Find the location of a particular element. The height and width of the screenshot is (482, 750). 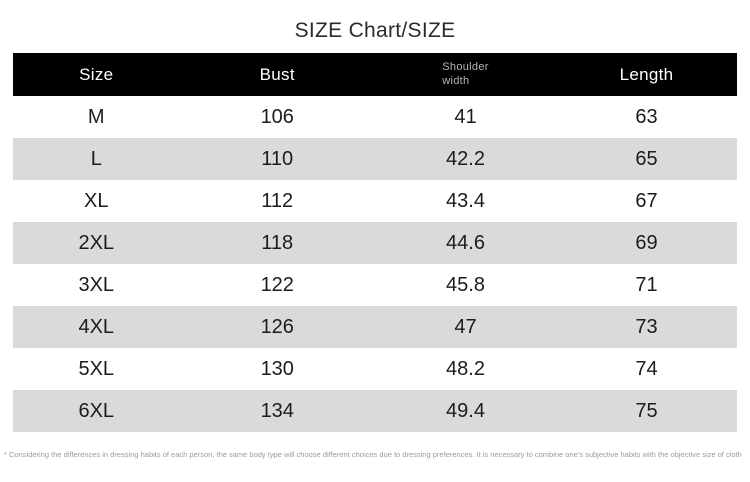

table-cell: 45.8 is located at coordinates (465, 284).